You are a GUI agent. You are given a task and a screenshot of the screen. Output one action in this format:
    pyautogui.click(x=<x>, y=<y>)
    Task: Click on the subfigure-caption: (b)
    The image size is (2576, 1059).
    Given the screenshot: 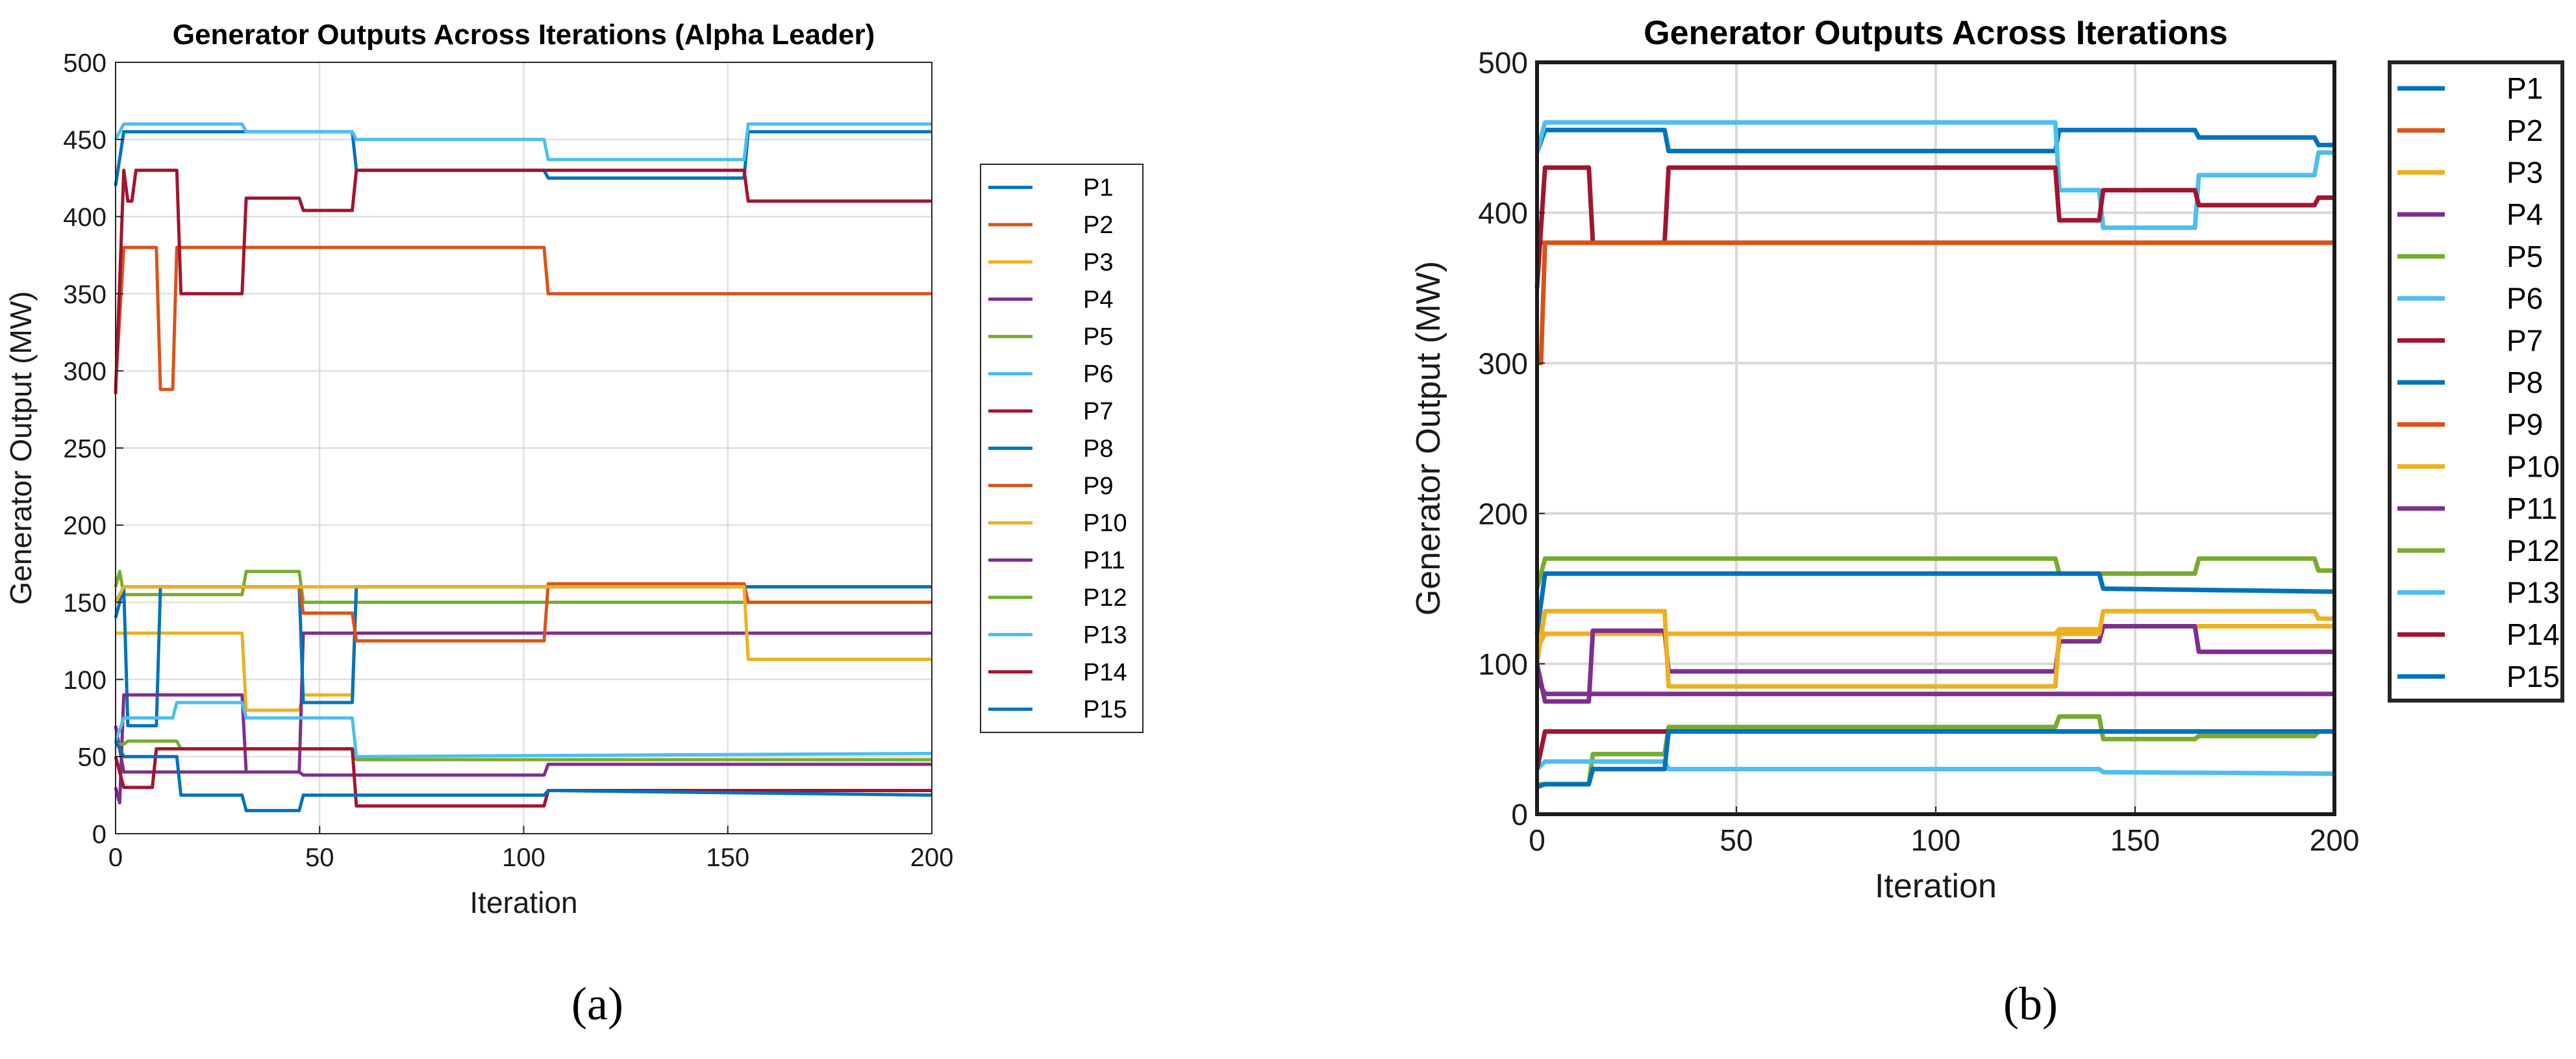 What is the action you would take?
    pyautogui.click(x=2030, y=1004)
    